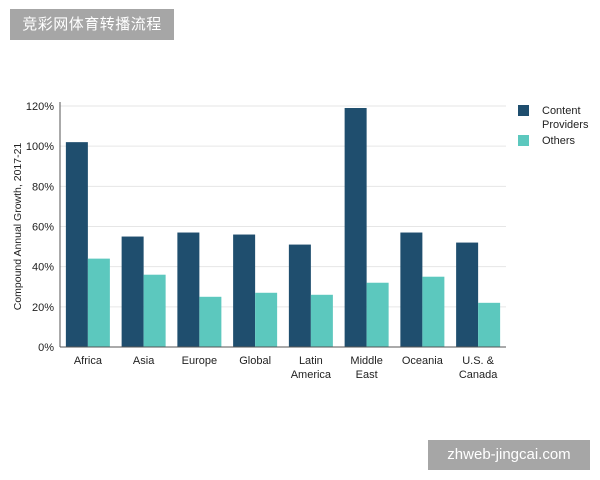 This screenshot has width=600, height=480. What do you see at coordinates (40, 147) in the screenshot?
I see `y-tick-label: 100%` at bounding box center [40, 147].